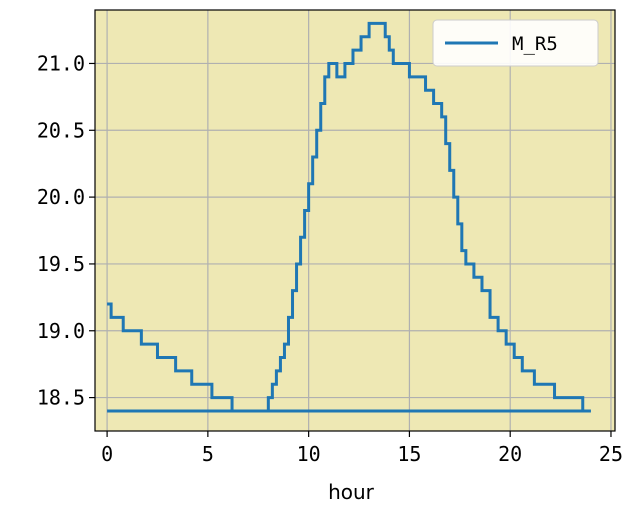 Image resolution: width=632 pixels, height=517 pixels. I want to click on y-tick-label: 19.0, so click(61, 331).